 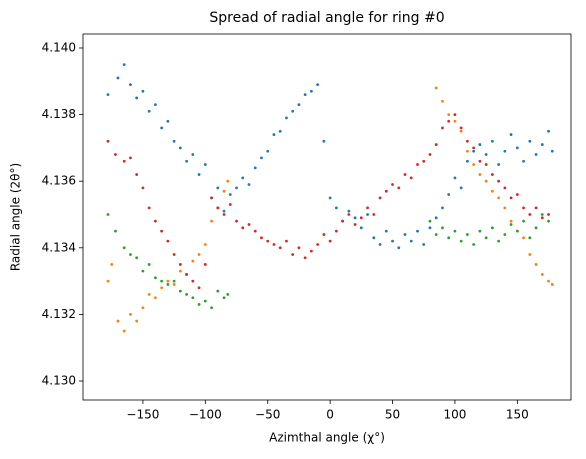 I want to click on y-tick-label: 4.138, so click(x=59, y=114).